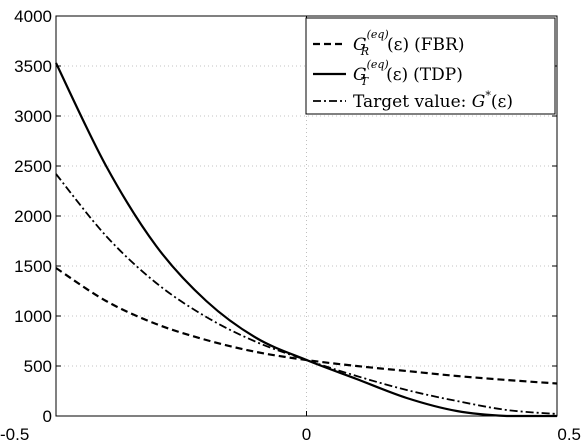 This screenshot has height=442, width=581. I want to click on legend-suffix: (TDP), so click(438, 75).